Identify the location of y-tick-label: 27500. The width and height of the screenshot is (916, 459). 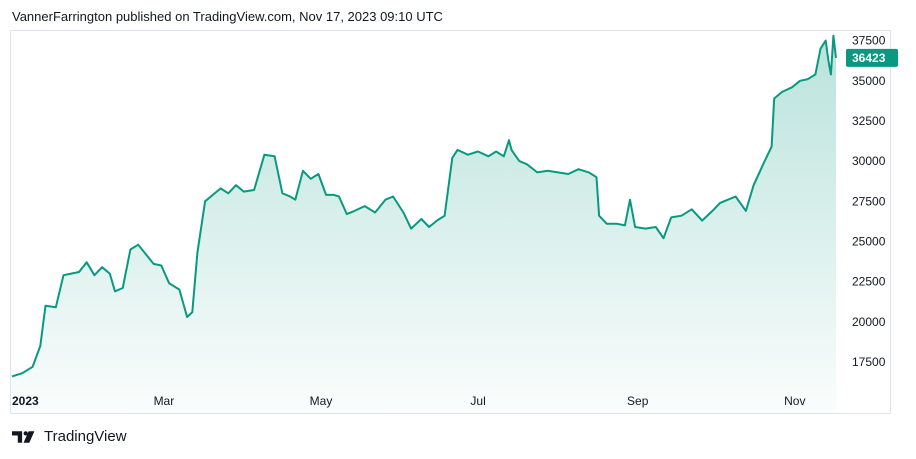
(869, 201).